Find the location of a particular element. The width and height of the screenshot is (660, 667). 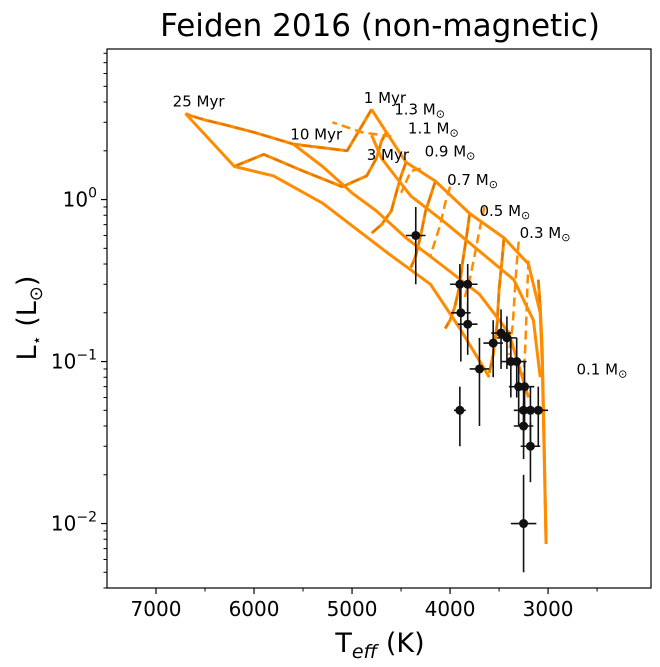

x-axis-ticks: 7000 6000 5000 4000 3000 is located at coordinates (364, 604).